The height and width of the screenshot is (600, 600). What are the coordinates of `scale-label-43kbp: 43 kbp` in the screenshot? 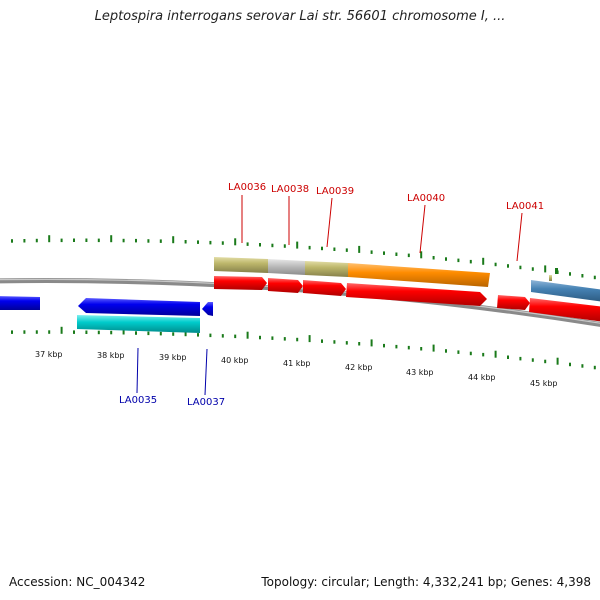 It's located at (420, 372).